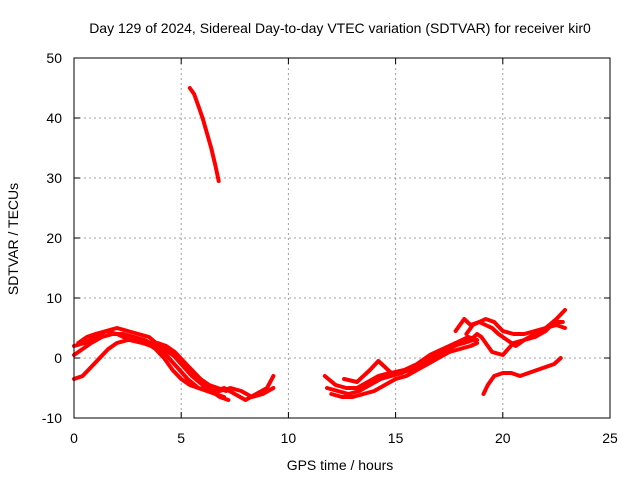 This screenshot has width=640, height=480. Describe the element at coordinates (396, 438) in the screenshot. I see `x-tick-label: 15` at that location.